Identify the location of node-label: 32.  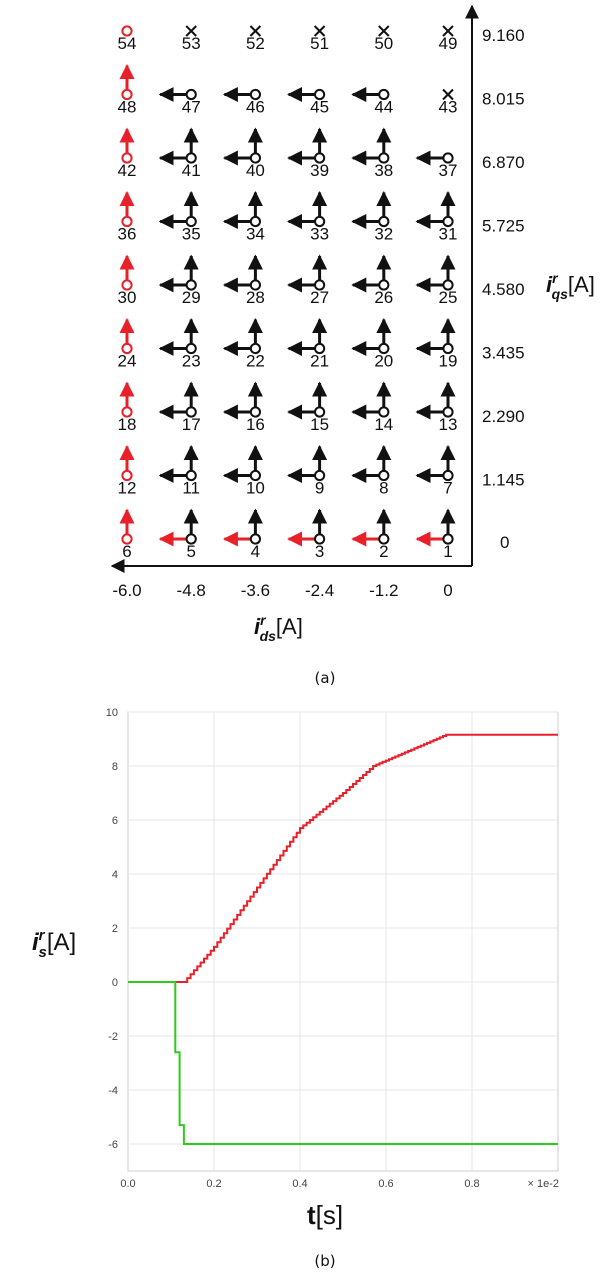
(383, 234).